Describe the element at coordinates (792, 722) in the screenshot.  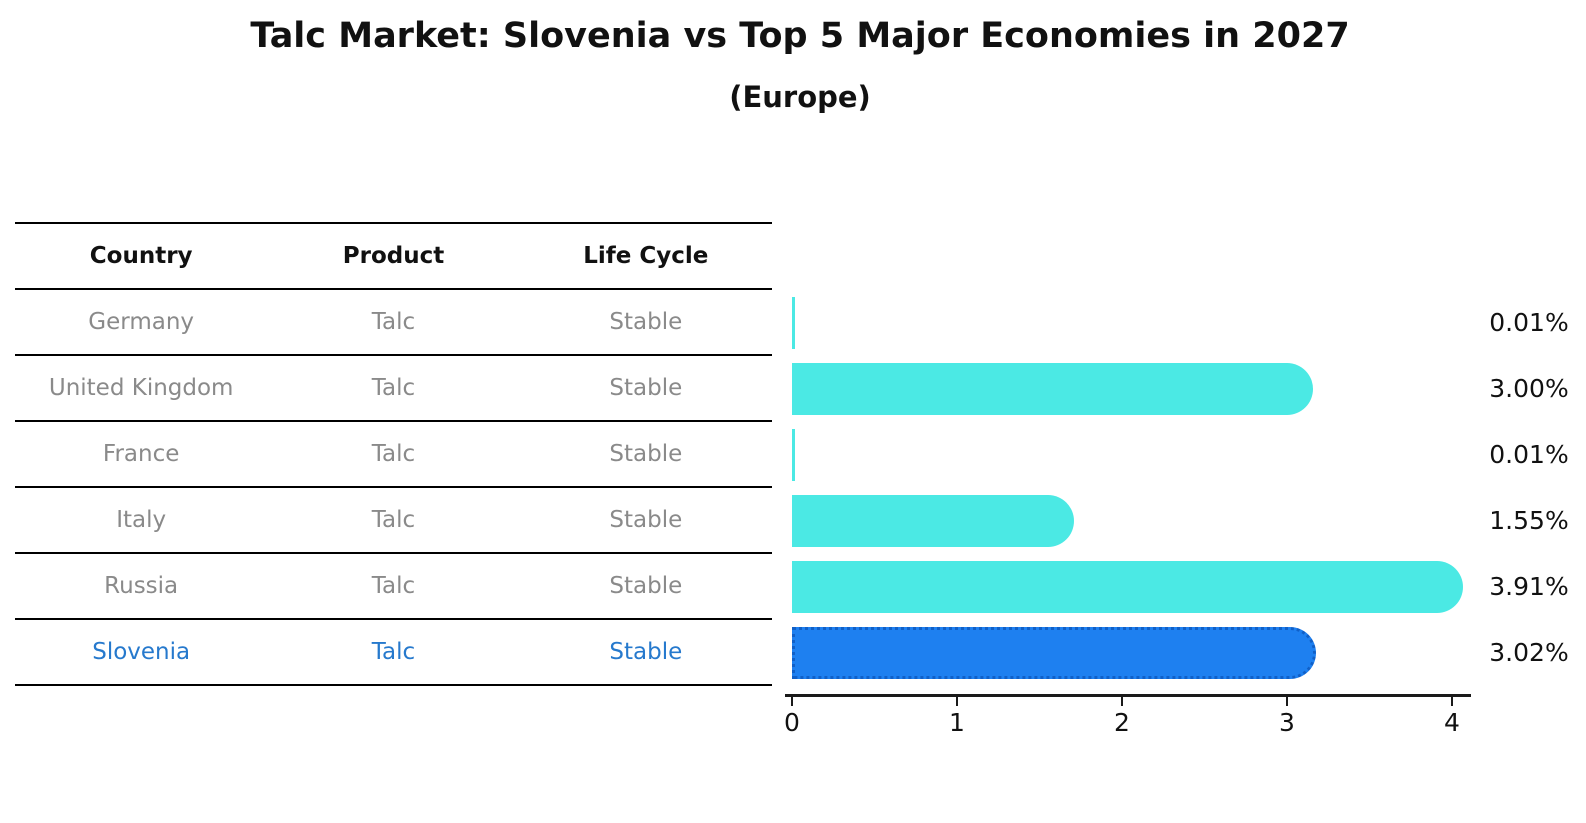
I see `x-axis-tick-label: 0` at that location.